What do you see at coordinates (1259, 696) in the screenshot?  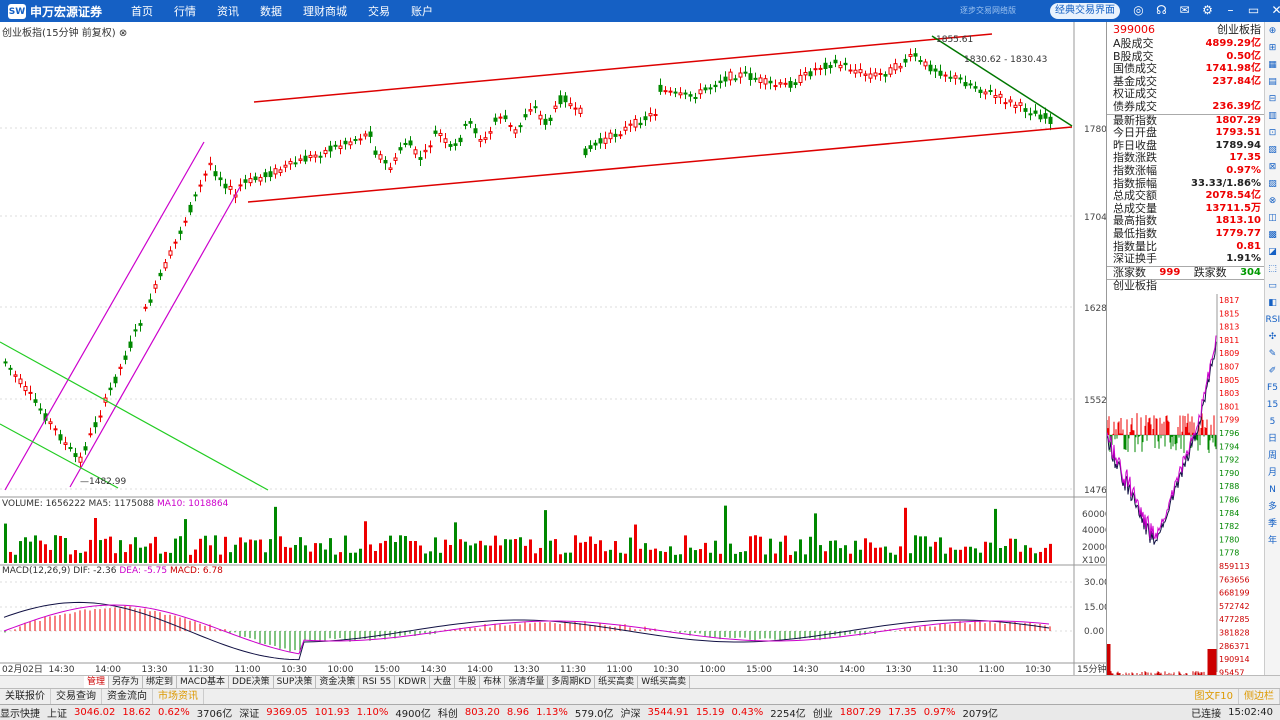 I see `side-toggle-1: 侧边栏` at bounding box center [1259, 696].